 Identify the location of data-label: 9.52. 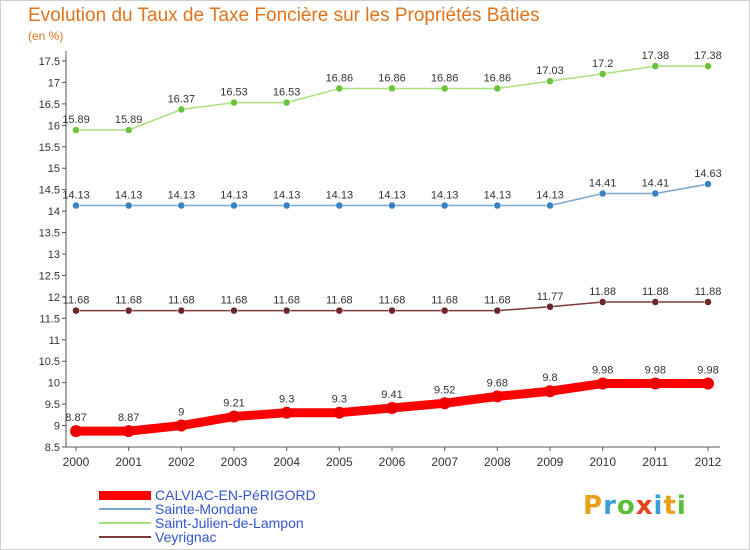
(444, 390).